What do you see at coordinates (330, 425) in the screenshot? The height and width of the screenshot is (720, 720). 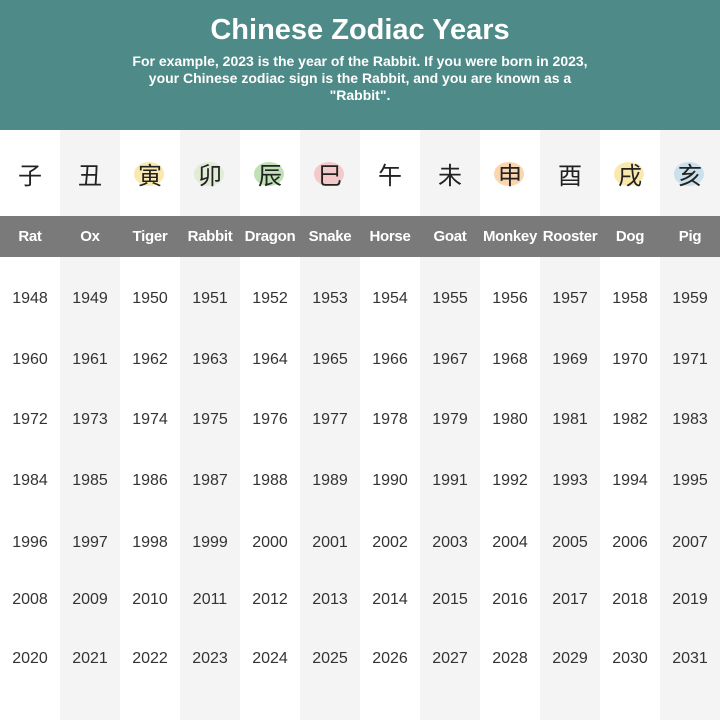 I see `table-column: 巳 Snake 1953 1965 1977 1989 2001 2013 2025` at bounding box center [330, 425].